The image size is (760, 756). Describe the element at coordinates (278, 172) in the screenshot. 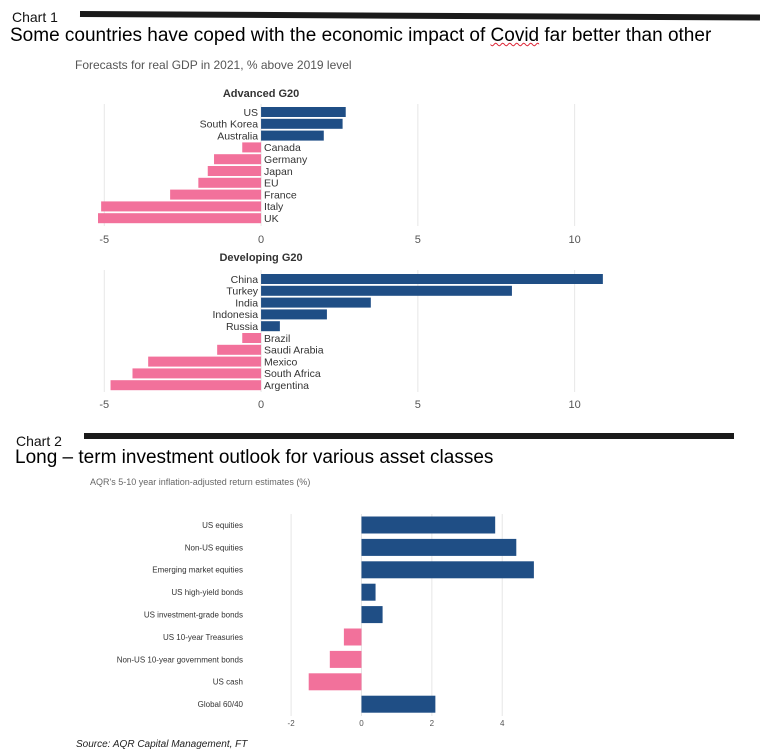

I see `chart-1-category-label: Japan` at that location.